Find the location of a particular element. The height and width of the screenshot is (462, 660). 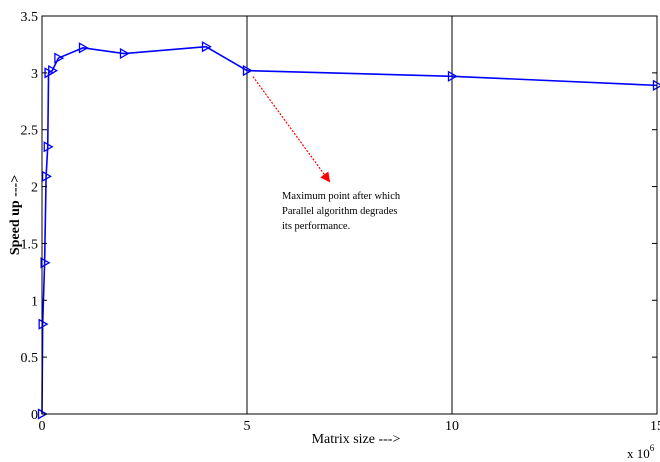

y-tick-label-2: 2 is located at coordinates (34, 188).